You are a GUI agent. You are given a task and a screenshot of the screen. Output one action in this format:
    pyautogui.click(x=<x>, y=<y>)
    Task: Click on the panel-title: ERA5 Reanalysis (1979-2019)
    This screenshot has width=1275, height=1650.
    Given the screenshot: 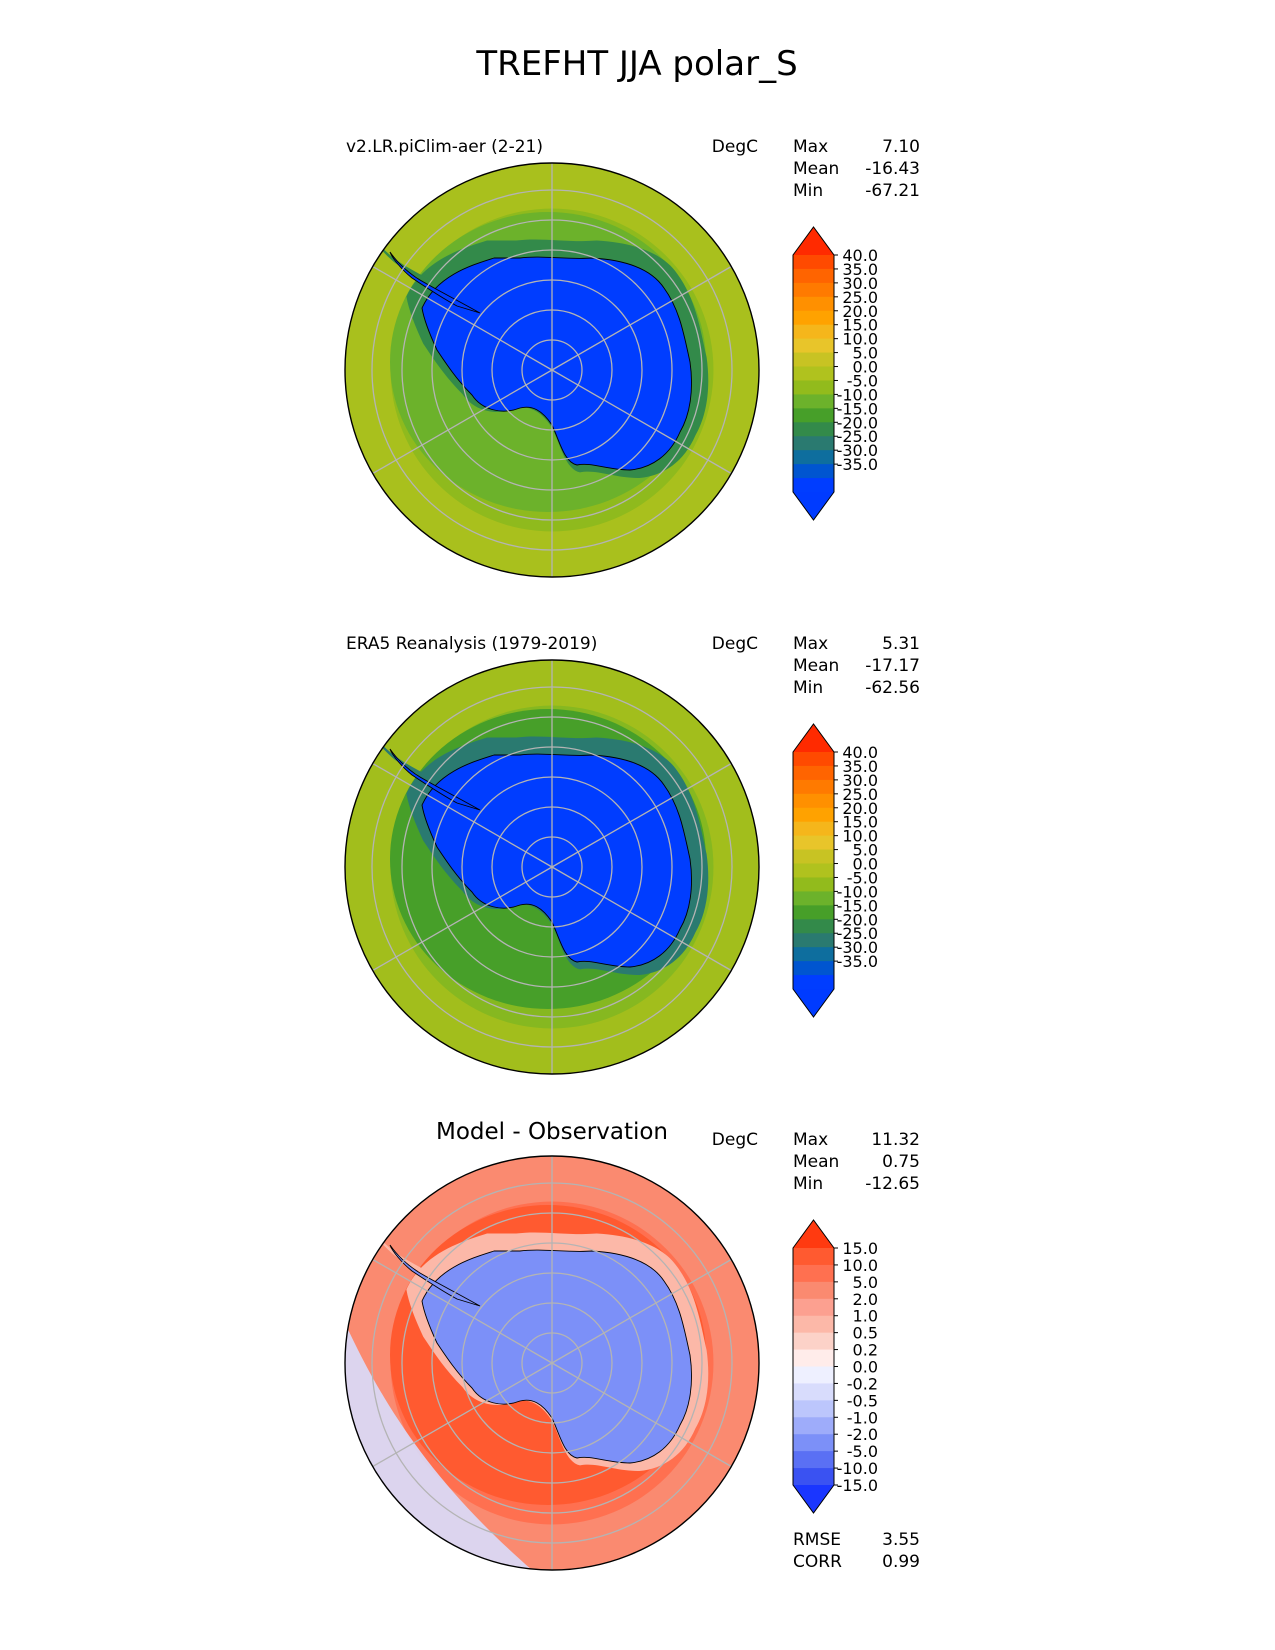 What is the action you would take?
    pyautogui.click(x=471, y=644)
    